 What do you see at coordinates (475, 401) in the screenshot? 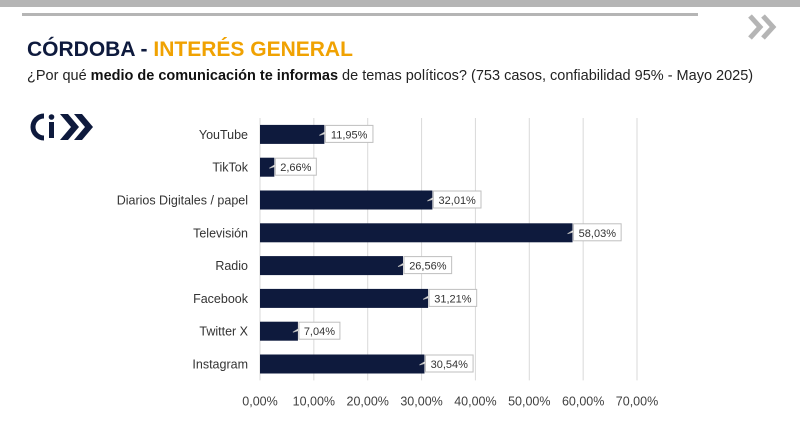
I see `x-tick-label: 40,00%` at bounding box center [475, 401].